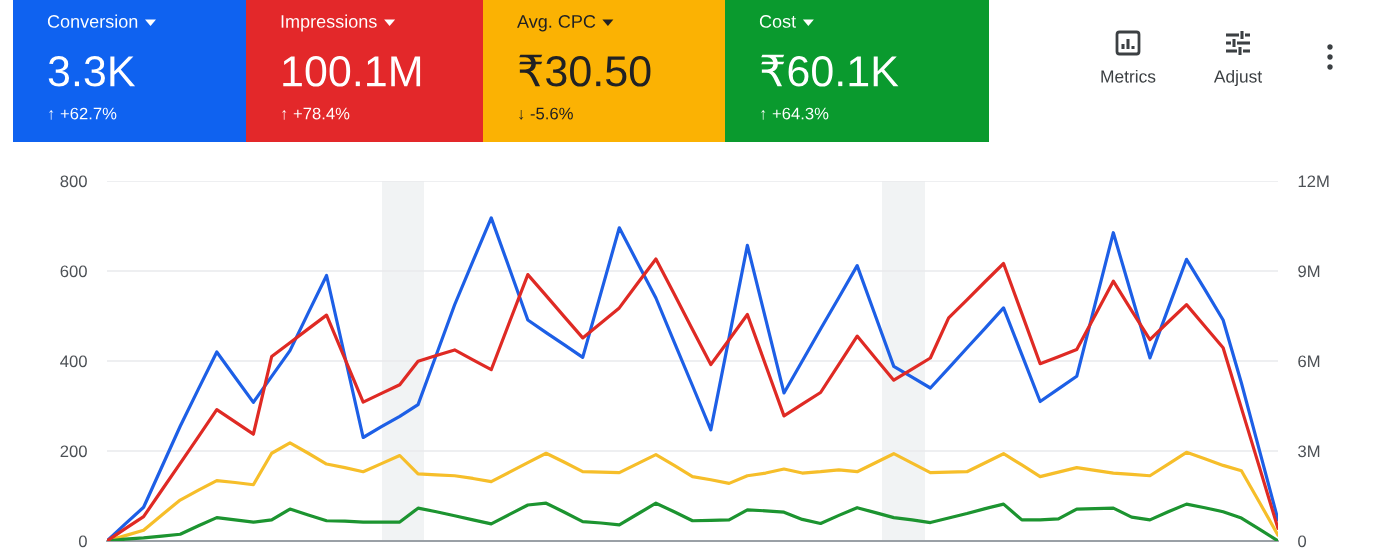 The image size is (1388, 555). I want to click on text: Adjust, so click(1237, 78).